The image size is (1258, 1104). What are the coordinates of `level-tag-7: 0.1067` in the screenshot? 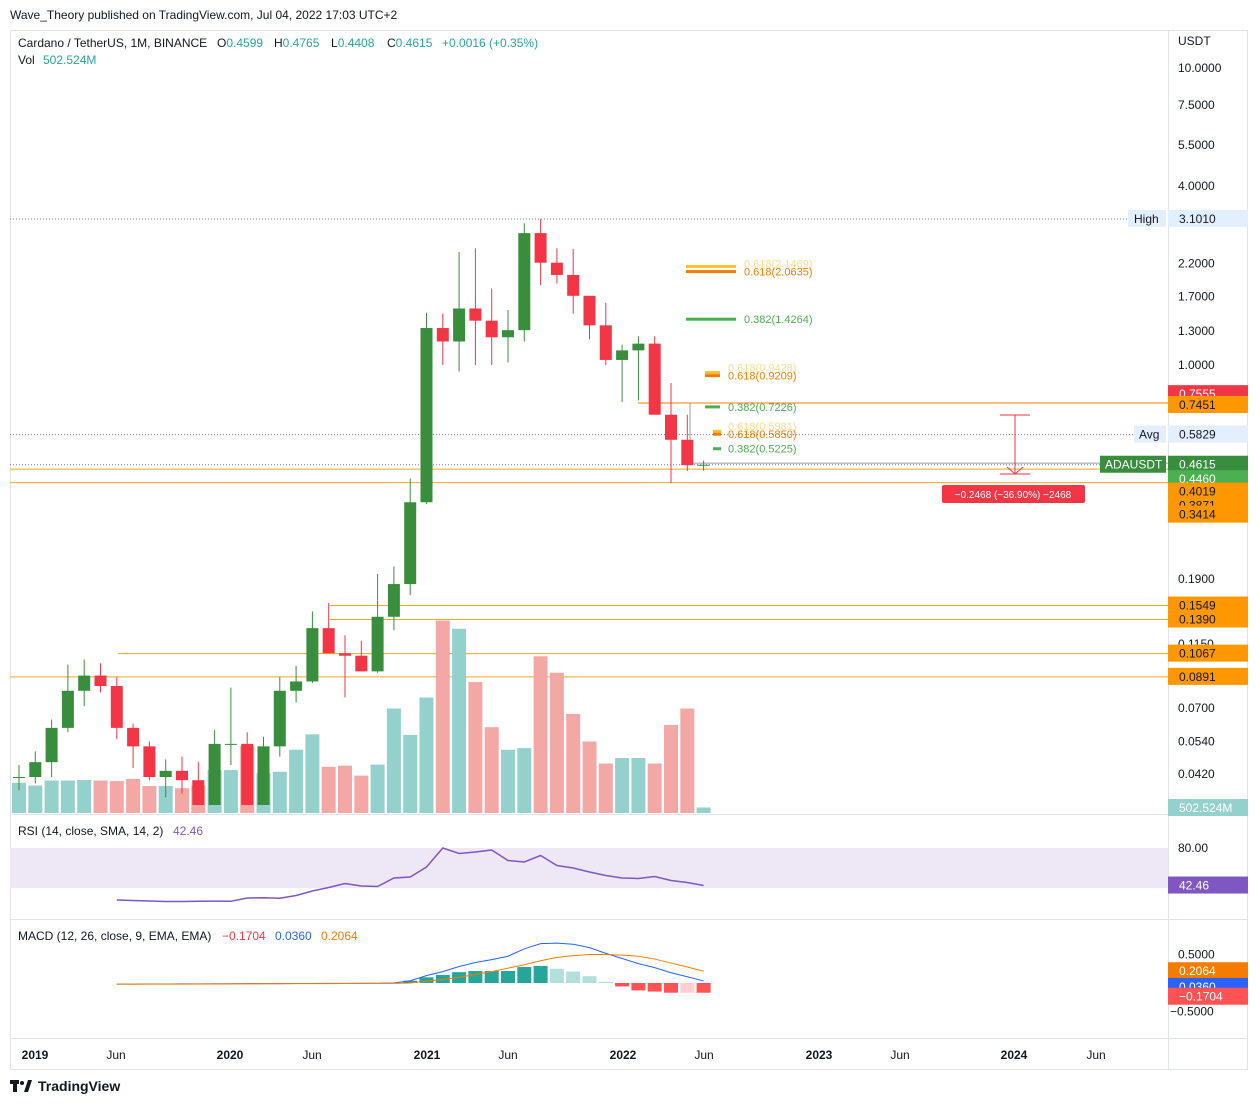 It's located at (1197, 654).